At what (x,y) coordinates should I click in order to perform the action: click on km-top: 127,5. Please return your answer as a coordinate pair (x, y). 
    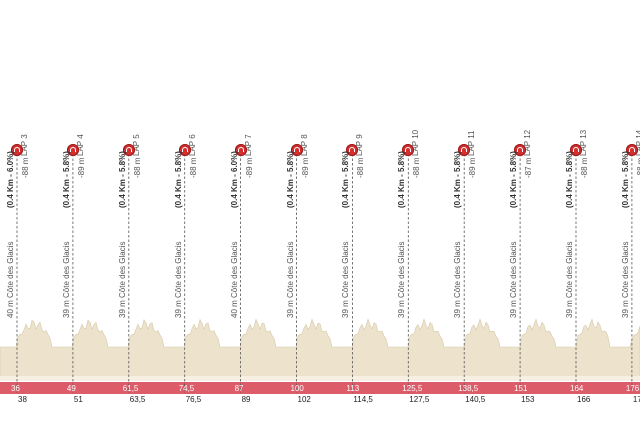
    Looking at the image, I should click on (419, 399).